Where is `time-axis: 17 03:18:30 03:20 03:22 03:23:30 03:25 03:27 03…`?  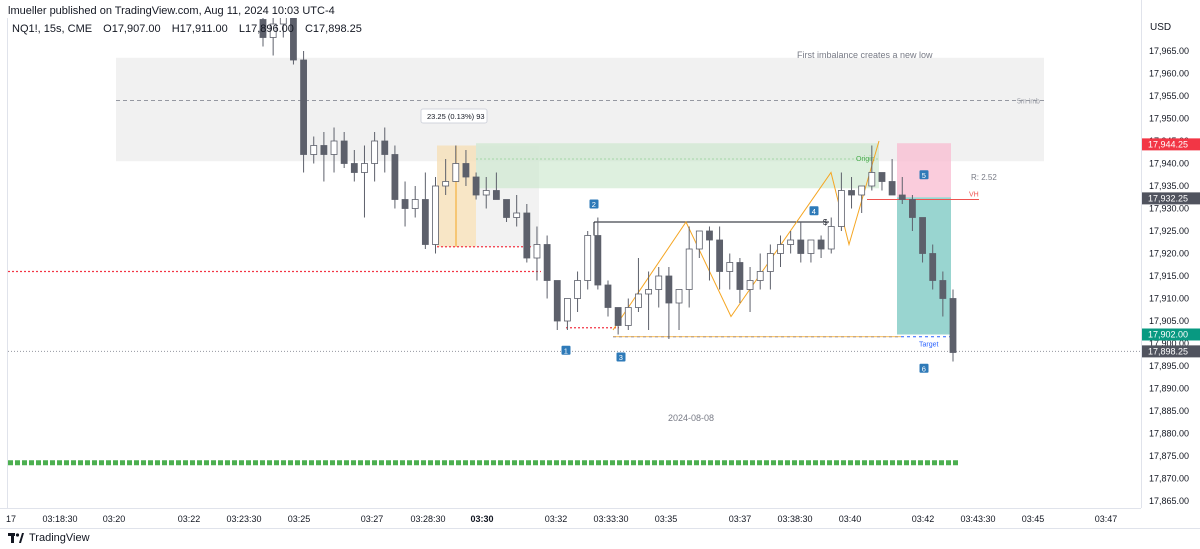 time-axis: 17 03:18:30 03:20 03:22 03:23:30 03:25 03:27 03… is located at coordinates (570, 518).